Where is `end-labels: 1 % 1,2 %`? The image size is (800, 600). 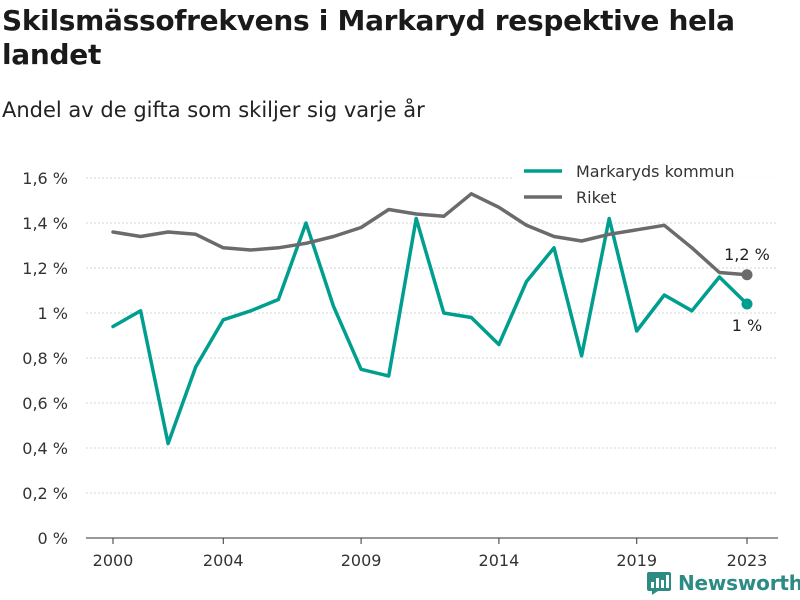
end-labels: 1 % 1,2 % is located at coordinates (747, 290).